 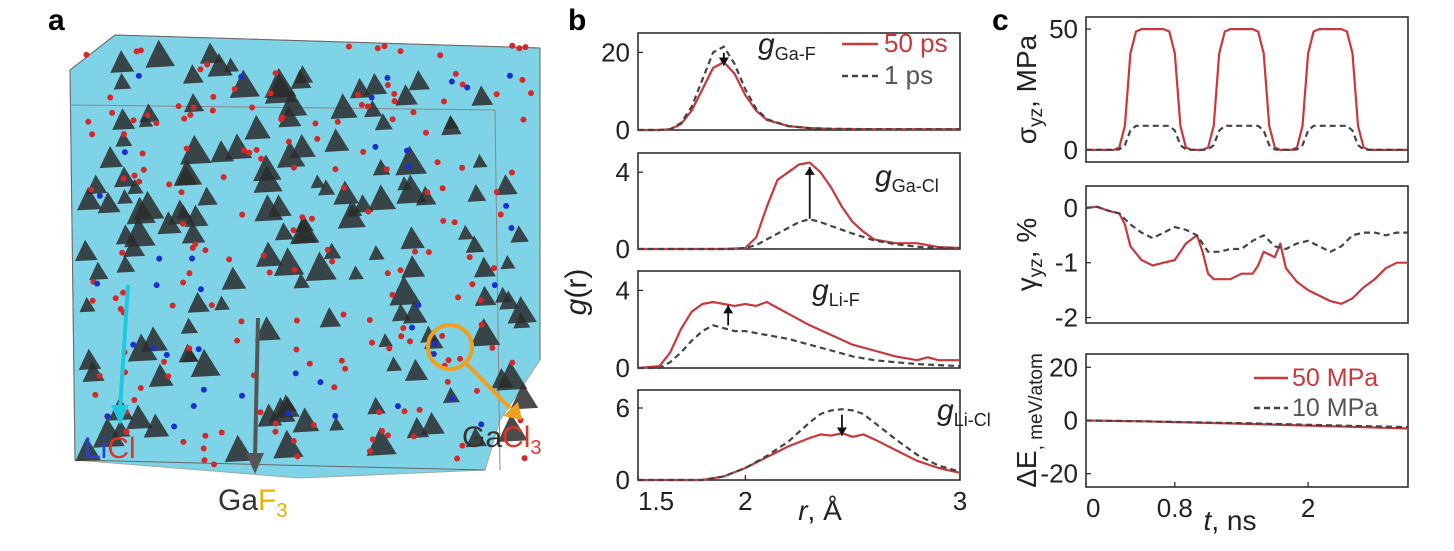 I want to click on y-tick-label: 4, so click(x=623, y=290).